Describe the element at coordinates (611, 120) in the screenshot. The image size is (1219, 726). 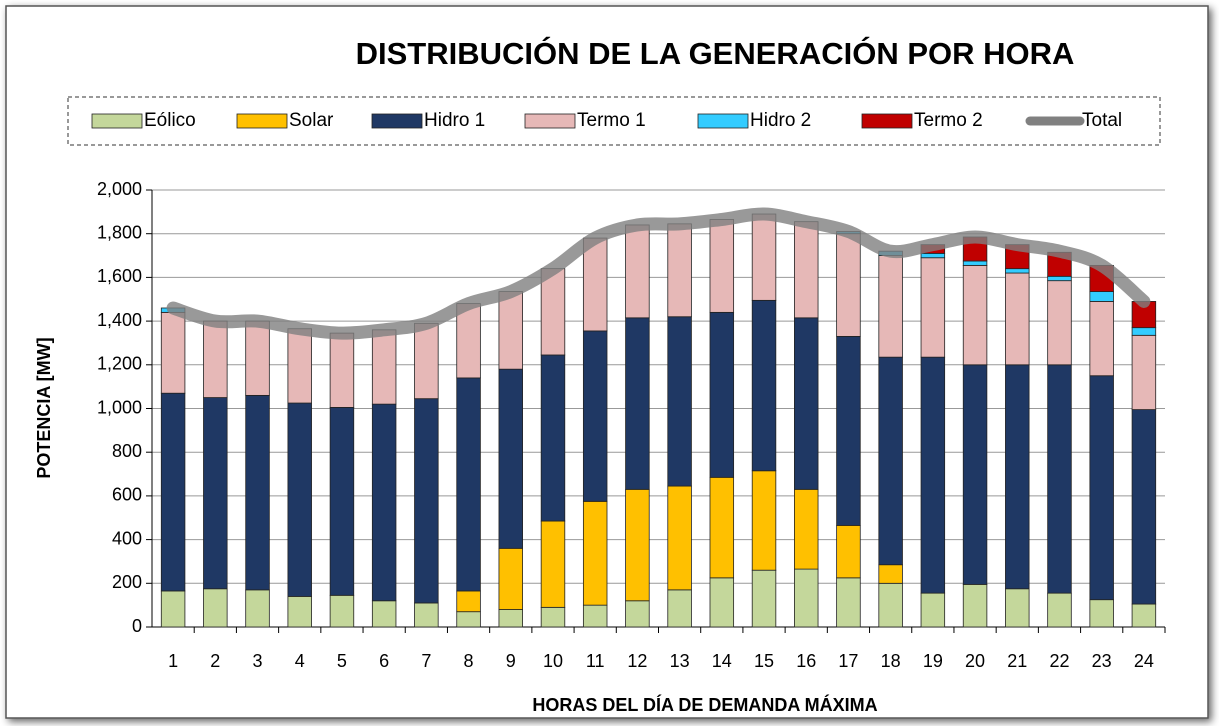
I see `legend-label: Termo 1` at that location.